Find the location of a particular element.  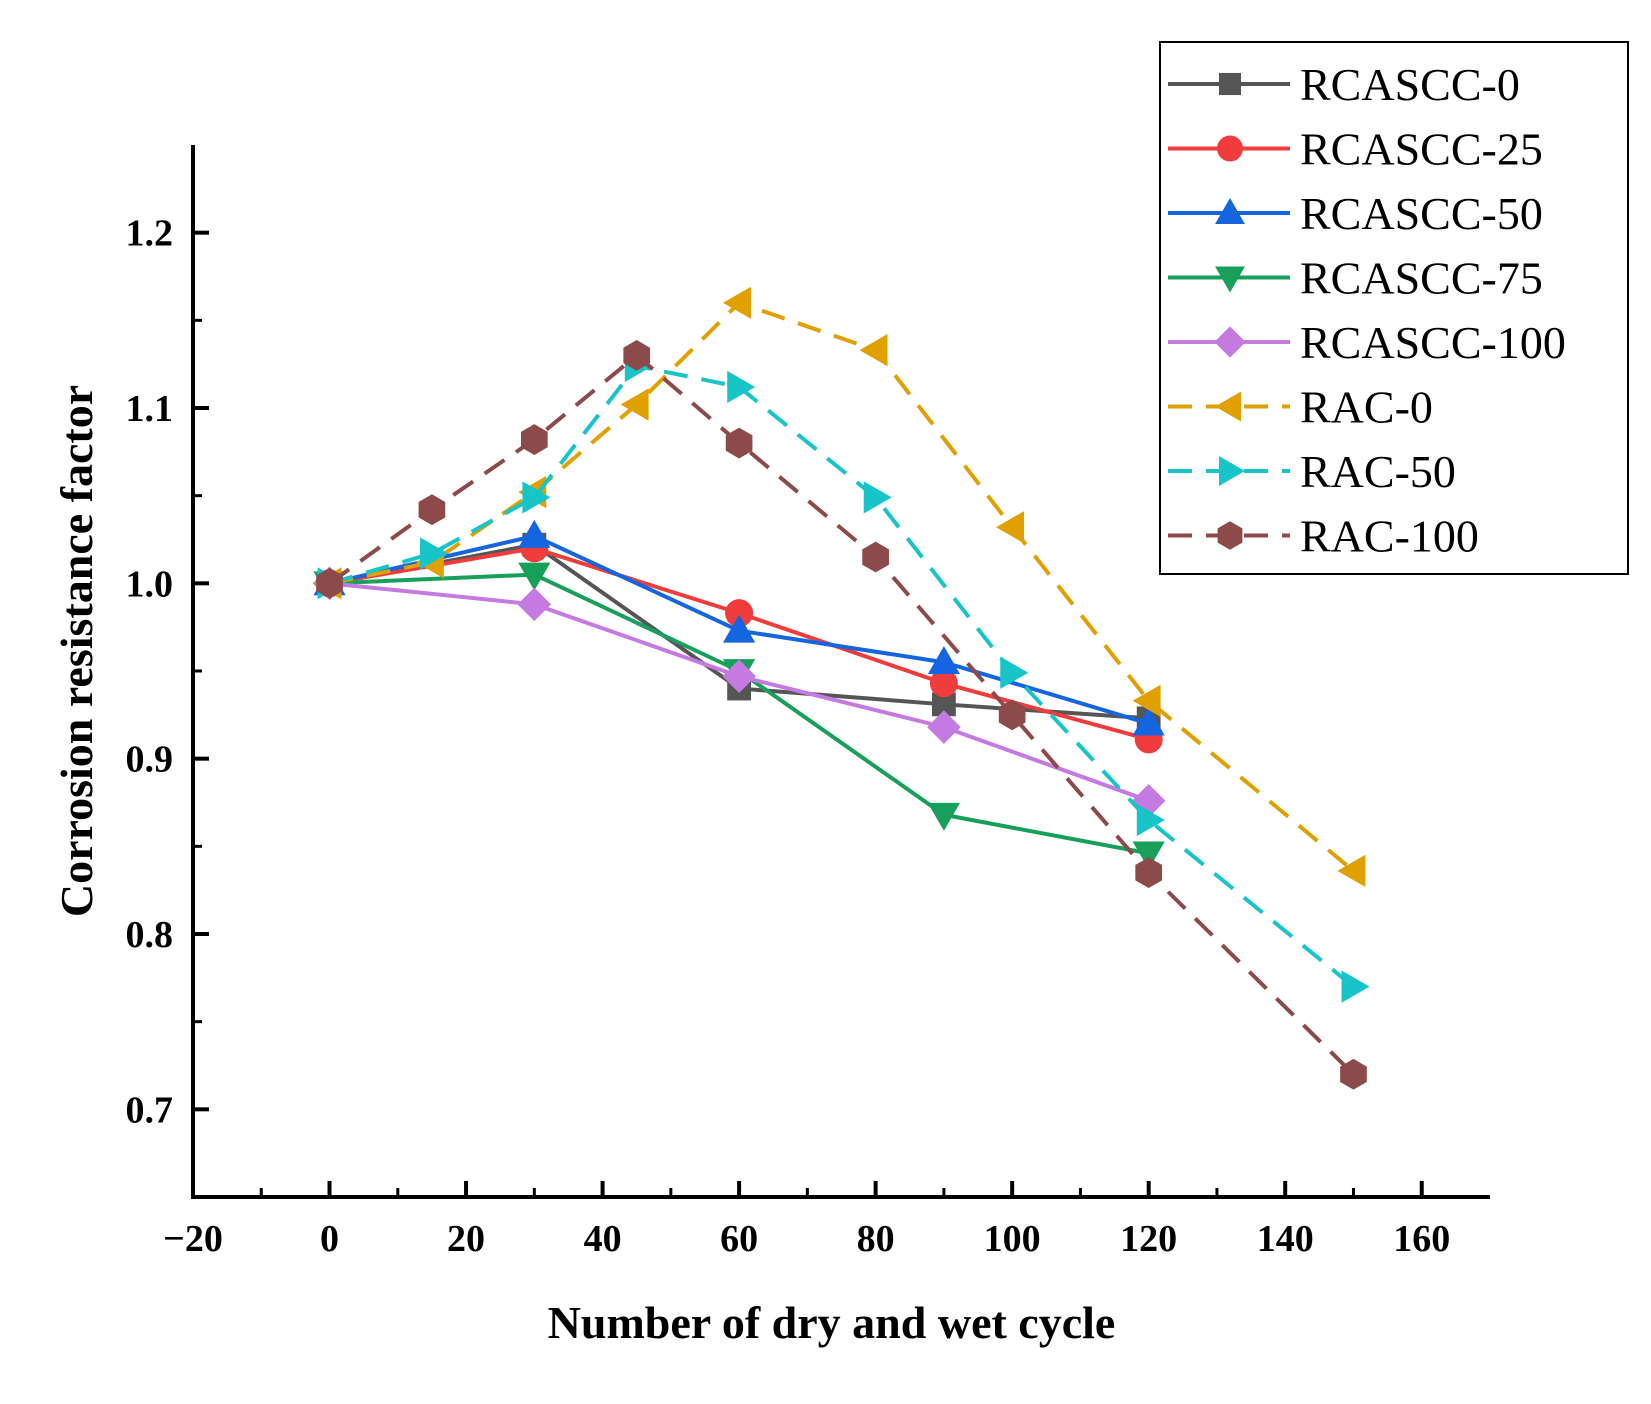

legend-item: RCASCC-50 is located at coordinates (1355, 213).